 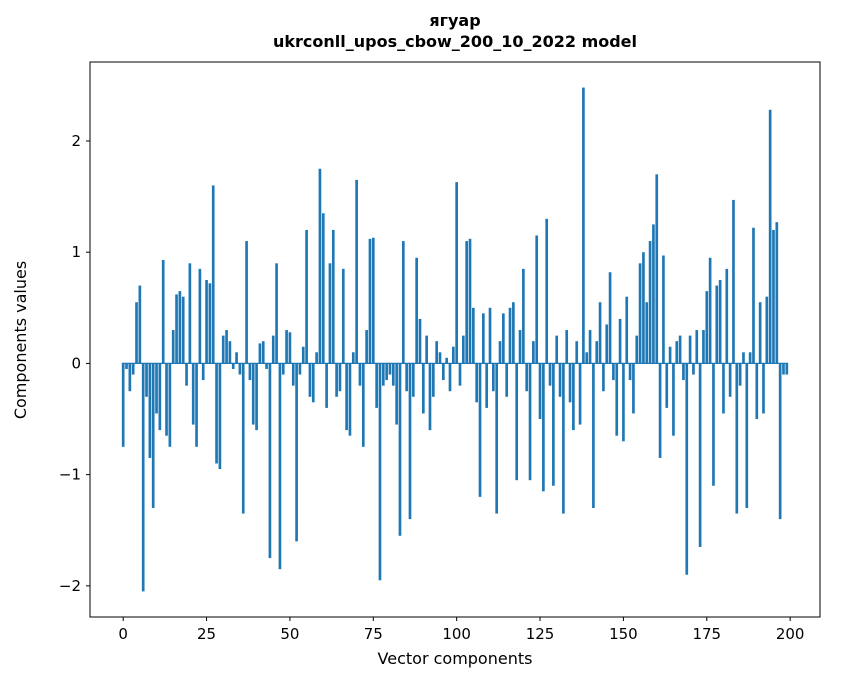 I want to click on x-tick-label: 125, so click(x=540, y=634).